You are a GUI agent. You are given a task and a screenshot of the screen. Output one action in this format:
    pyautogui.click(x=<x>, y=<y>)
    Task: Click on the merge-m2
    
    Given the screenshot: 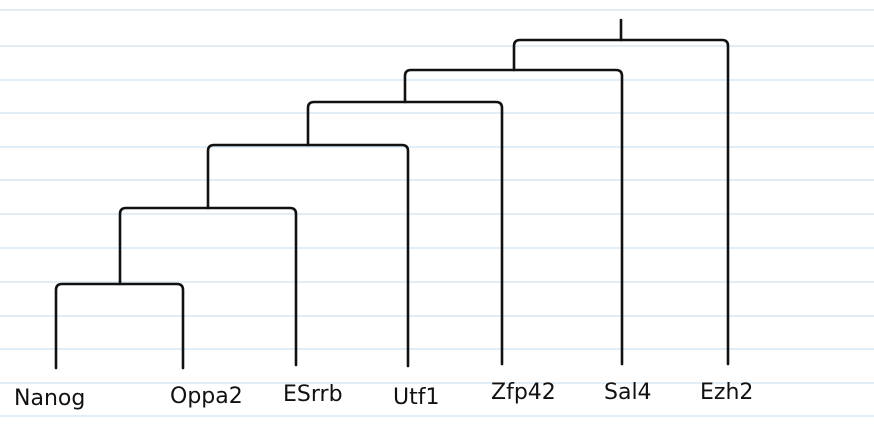 What is the action you would take?
    pyautogui.click(x=208, y=286)
    